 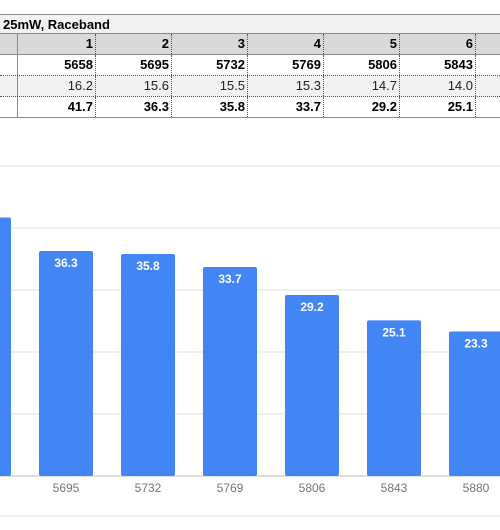 I want to click on channel-header-row: 1 2 3 4 5 6, so click(x=250, y=44).